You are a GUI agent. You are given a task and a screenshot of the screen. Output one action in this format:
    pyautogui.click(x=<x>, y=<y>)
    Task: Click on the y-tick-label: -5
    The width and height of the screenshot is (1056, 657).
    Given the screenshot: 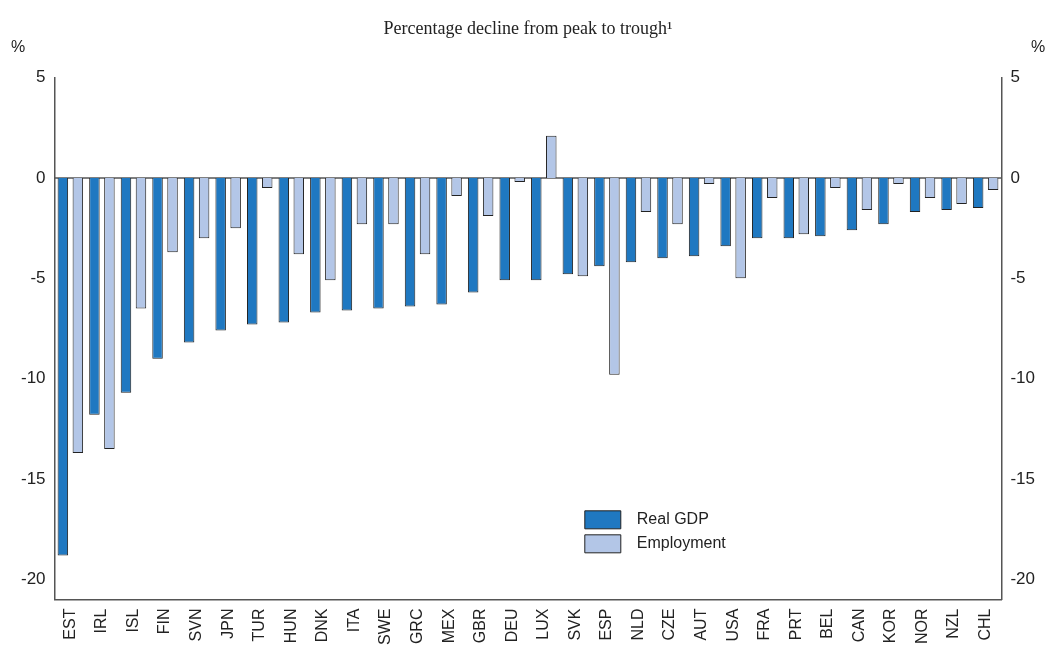 What is the action you would take?
    pyautogui.click(x=38, y=278)
    